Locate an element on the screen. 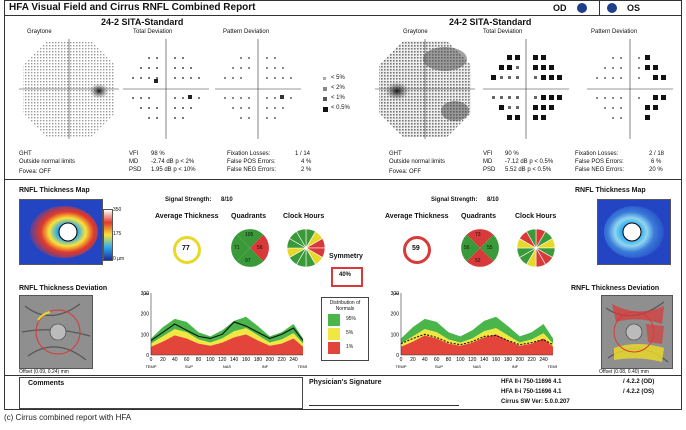 Image resolution: width=686 pixels, height=430 pixels. signature-line is located at coordinates (384, 405).